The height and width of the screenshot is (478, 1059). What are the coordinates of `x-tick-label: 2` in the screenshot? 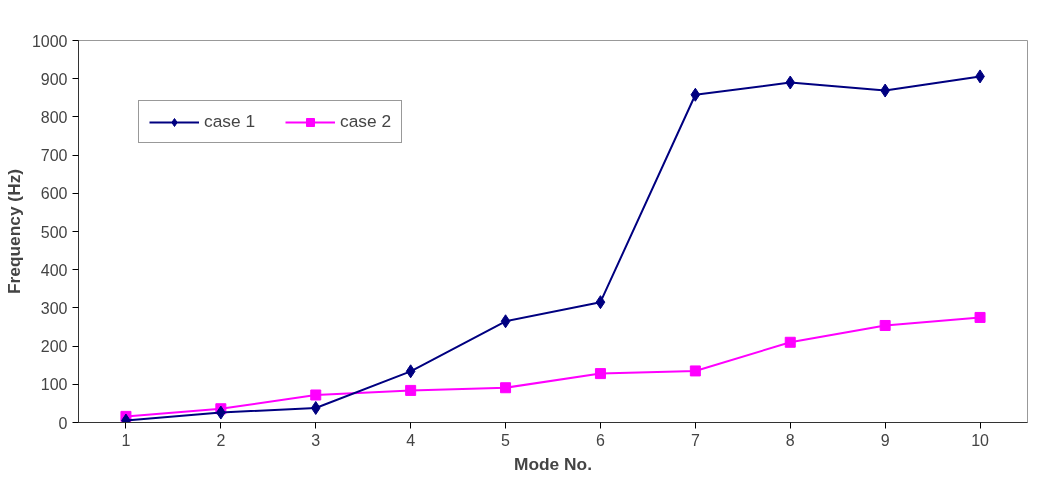 It's located at (221, 440).